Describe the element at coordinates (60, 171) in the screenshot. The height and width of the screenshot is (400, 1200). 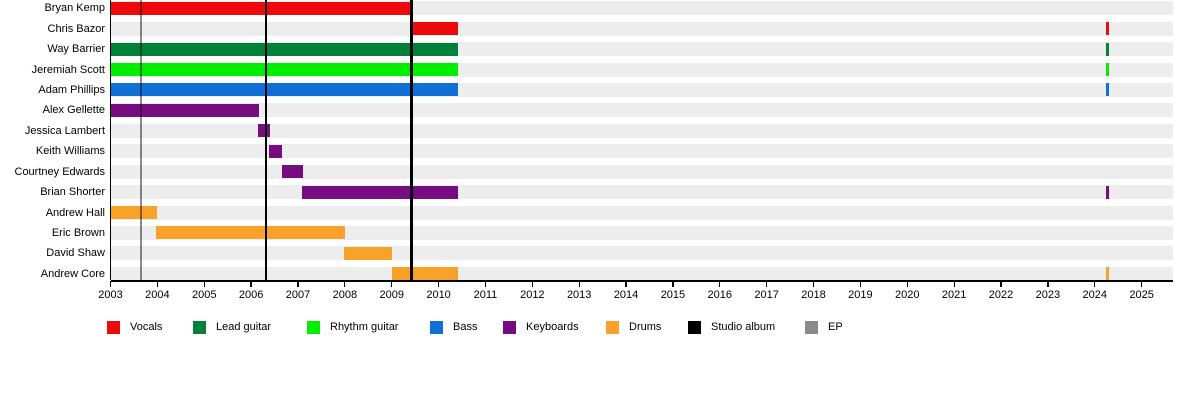
I see `row-label: Courtney Edwards` at that location.